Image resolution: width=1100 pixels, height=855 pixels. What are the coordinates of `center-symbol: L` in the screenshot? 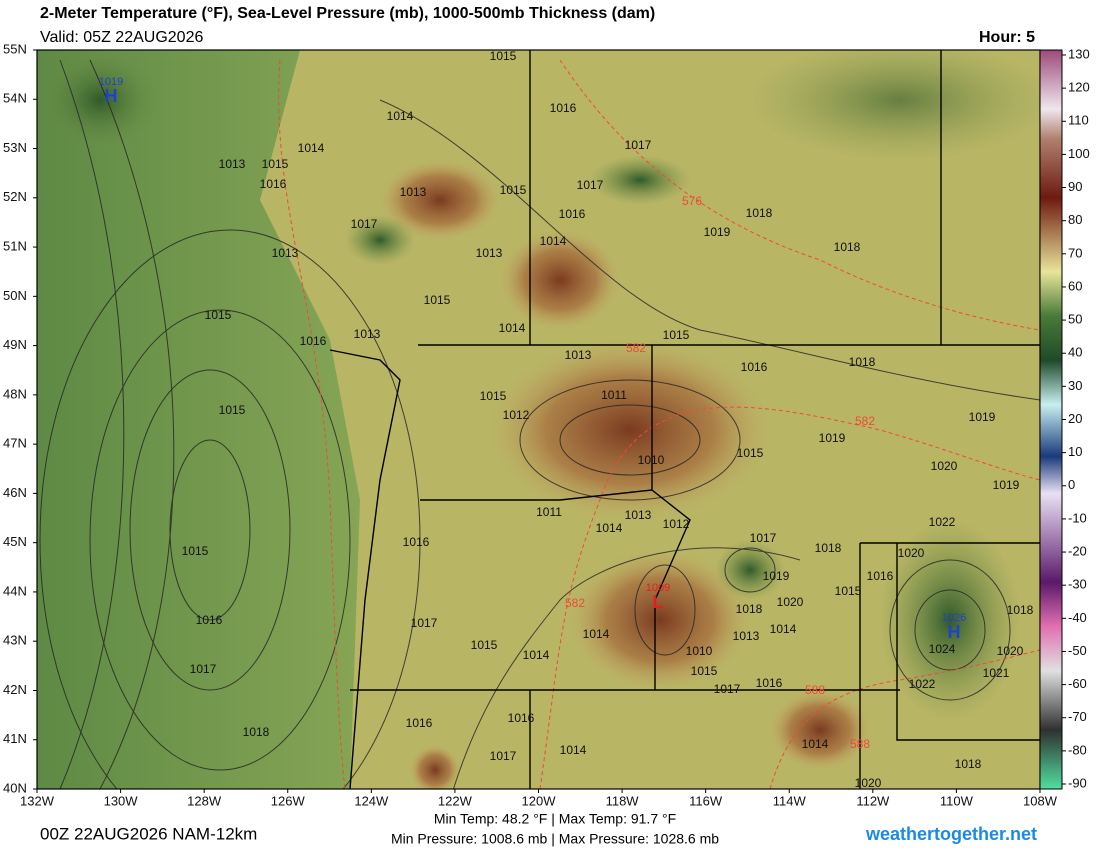 It's located at (658, 602).